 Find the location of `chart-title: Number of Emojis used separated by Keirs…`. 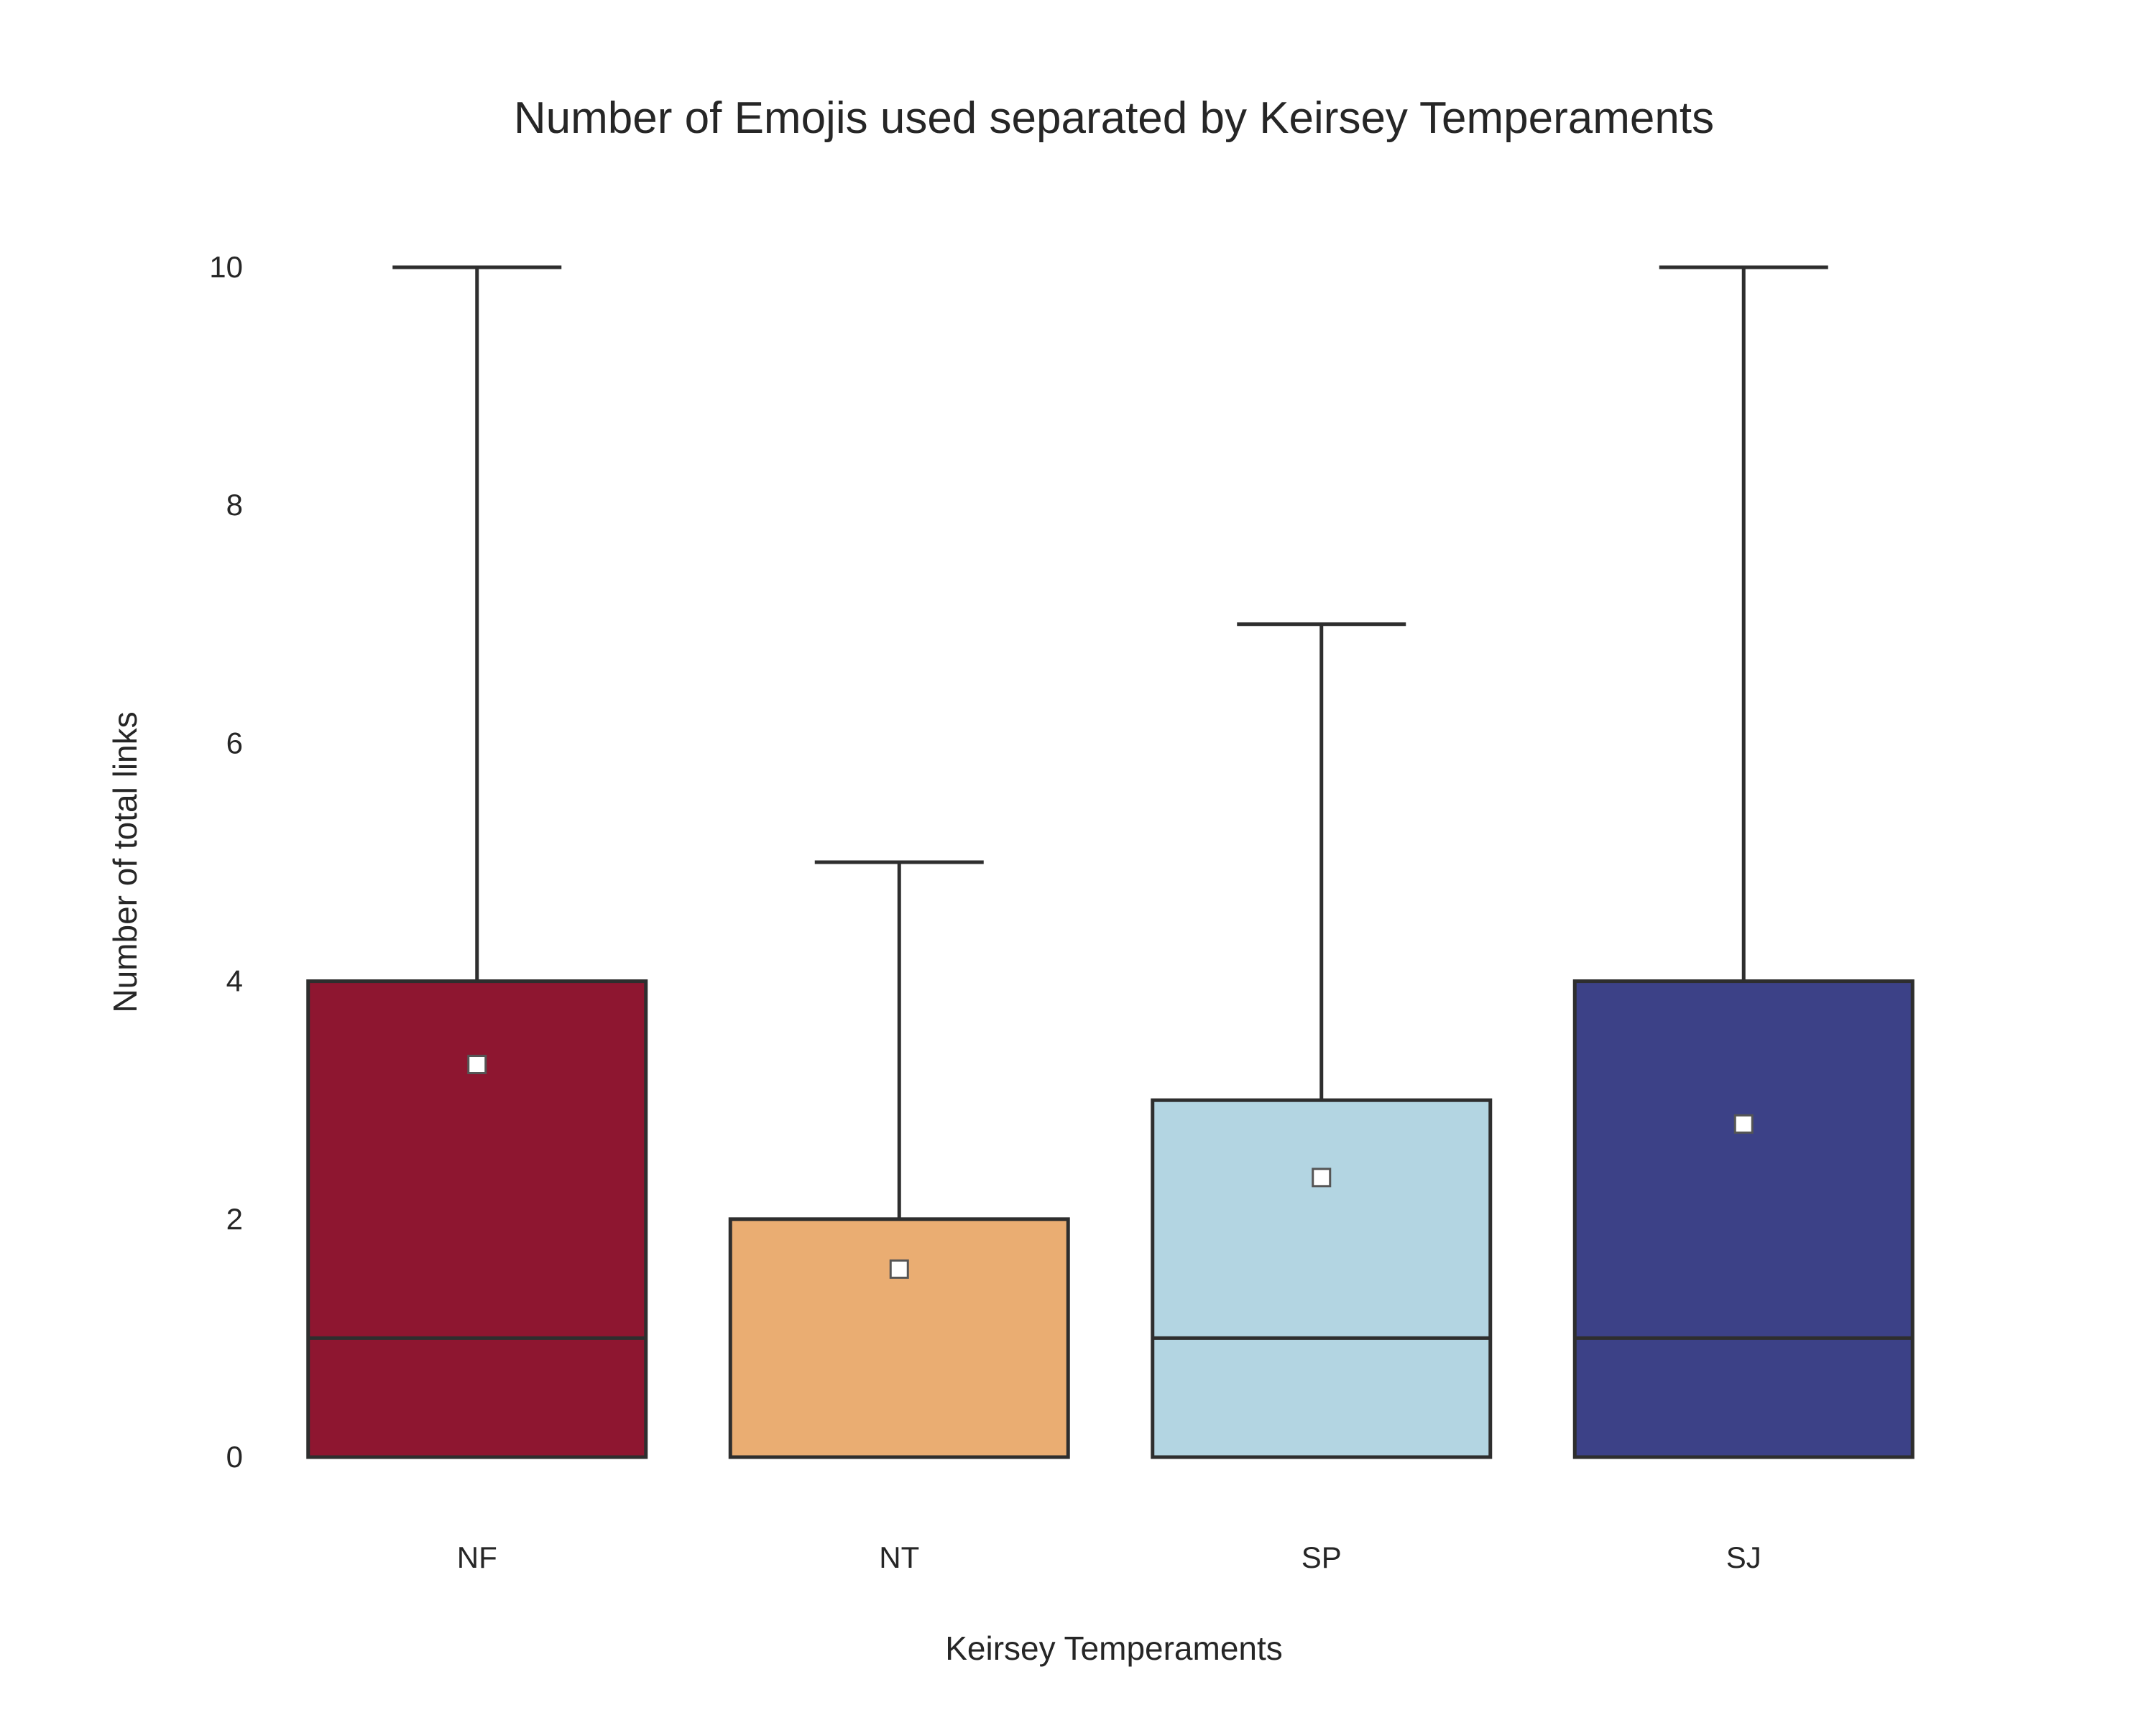

chart-title: Number of Emojis used separated by Keirs… is located at coordinates (1114, 118).